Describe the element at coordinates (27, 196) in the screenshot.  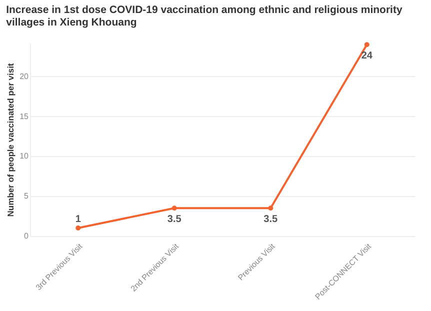
I see `y-tick-label: 5` at that location.